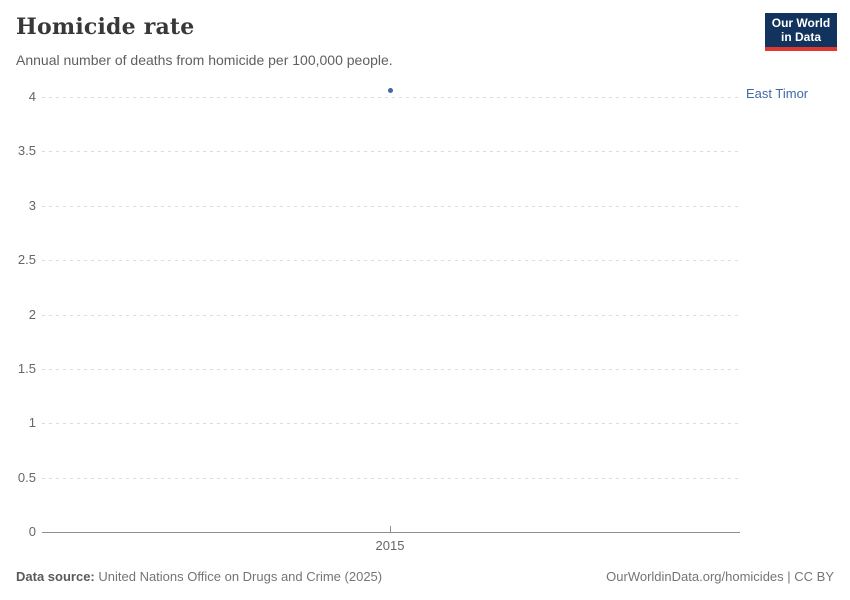  Describe the element at coordinates (32, 314) in the screenshot. I see `y-axis-tick-label: 2` at that location.